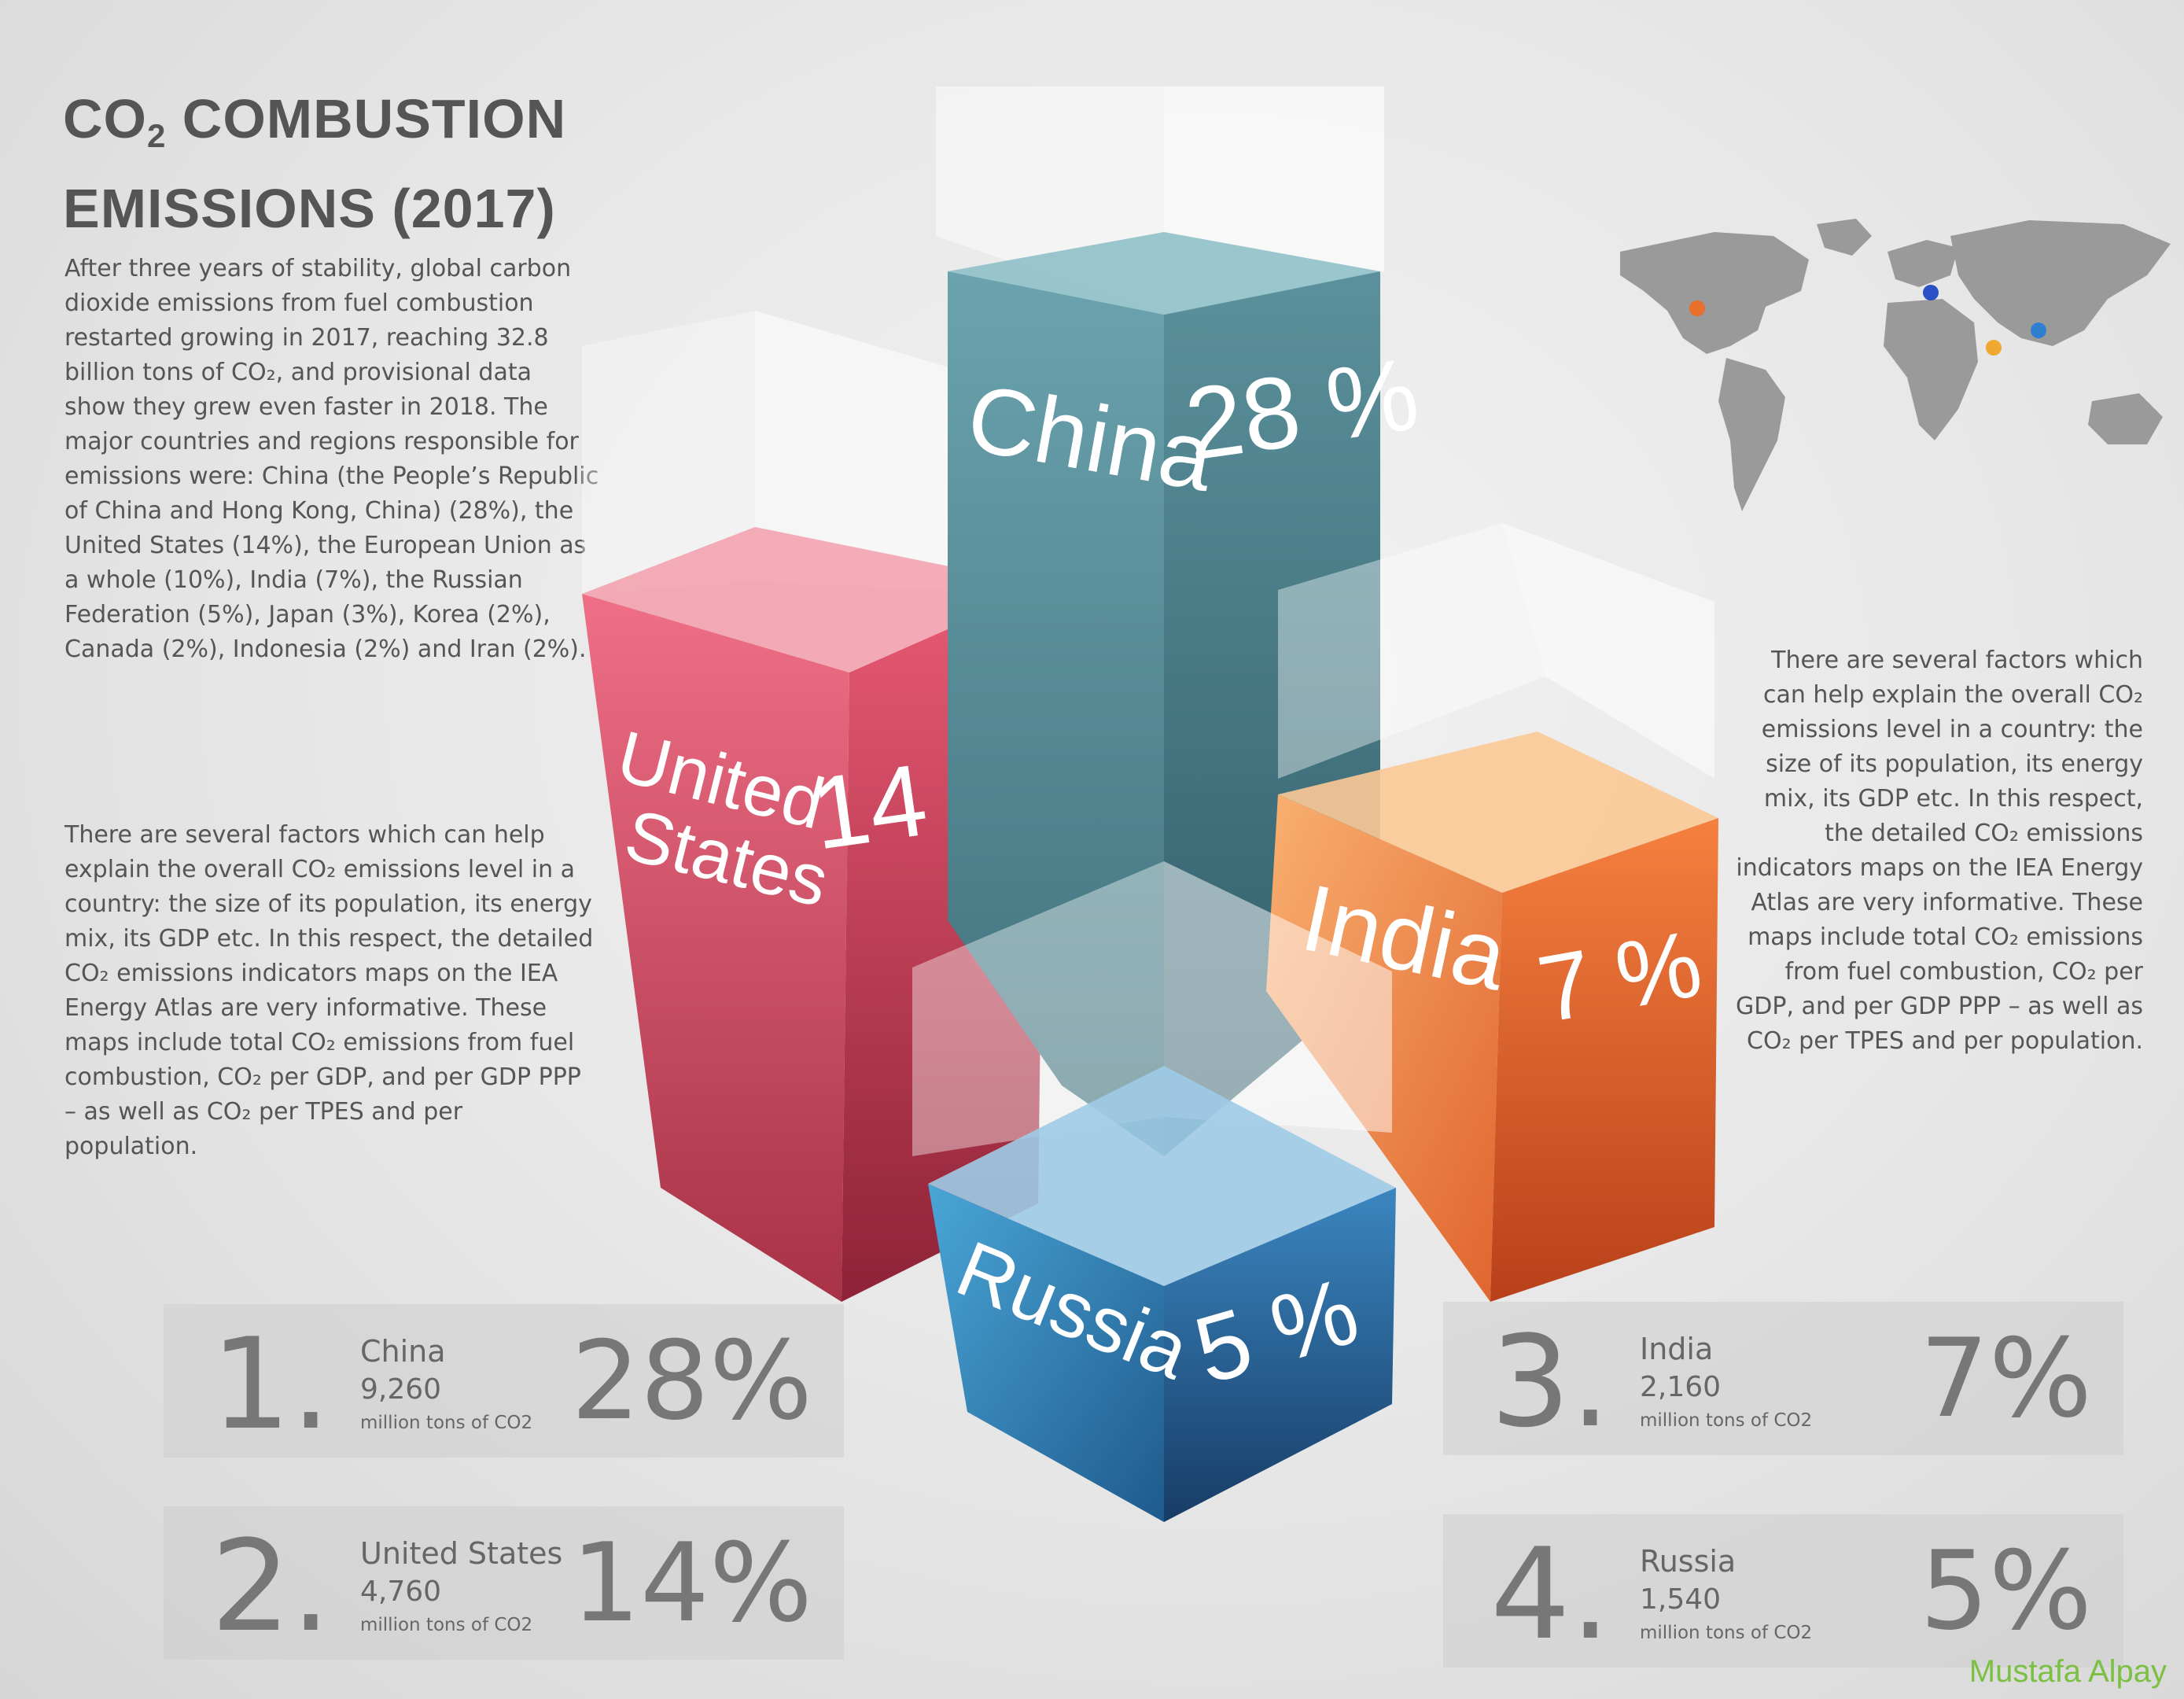 The image size is (2184, 1699). Describe the element at coordinates (271, 1384) in the screenshot. I see `rank-number: 1.` at that location.